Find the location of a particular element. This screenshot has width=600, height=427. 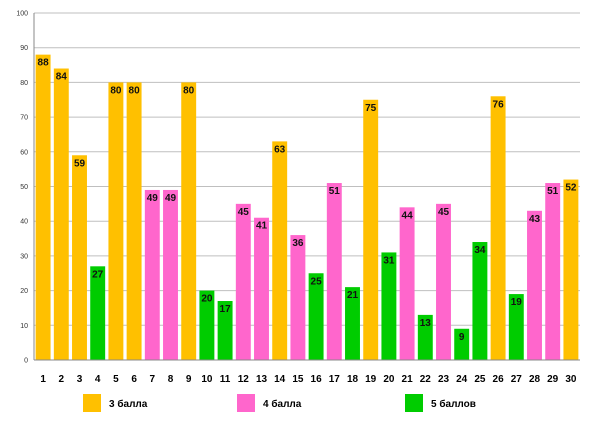

x-tick-label: 19 is located at coordinates (371, 379).